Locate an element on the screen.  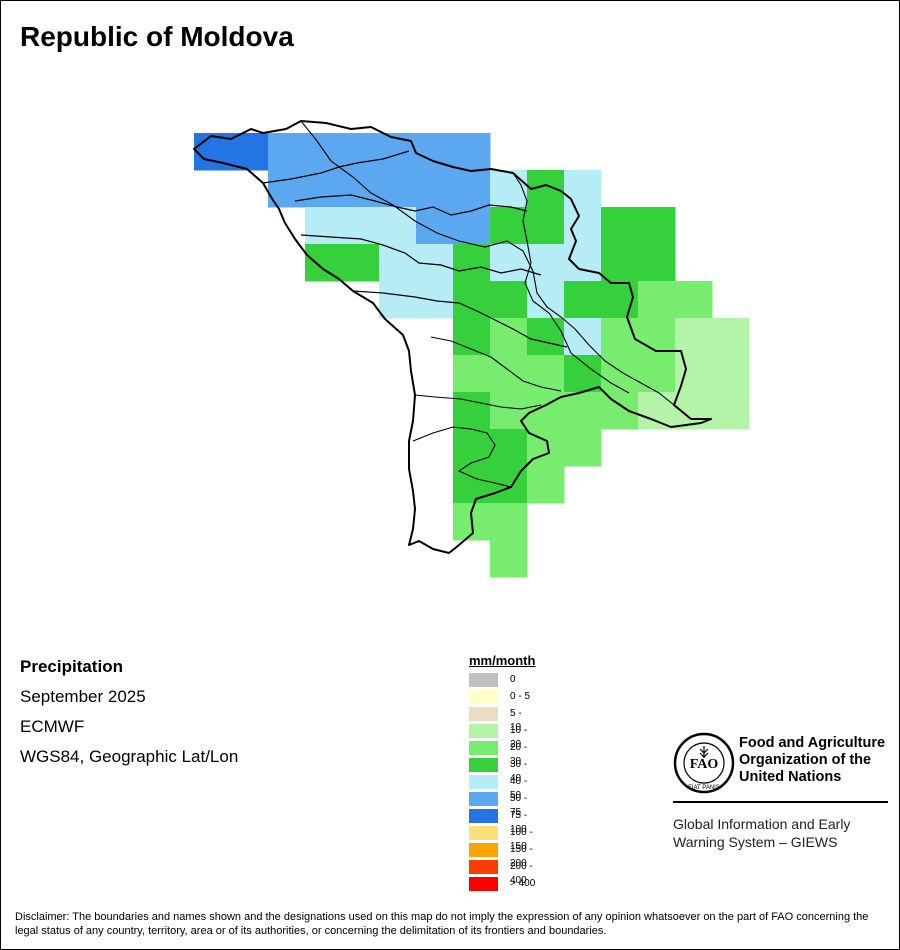
fao-logo-motto: FIAT PANIS is located at coordinates (704, 788).